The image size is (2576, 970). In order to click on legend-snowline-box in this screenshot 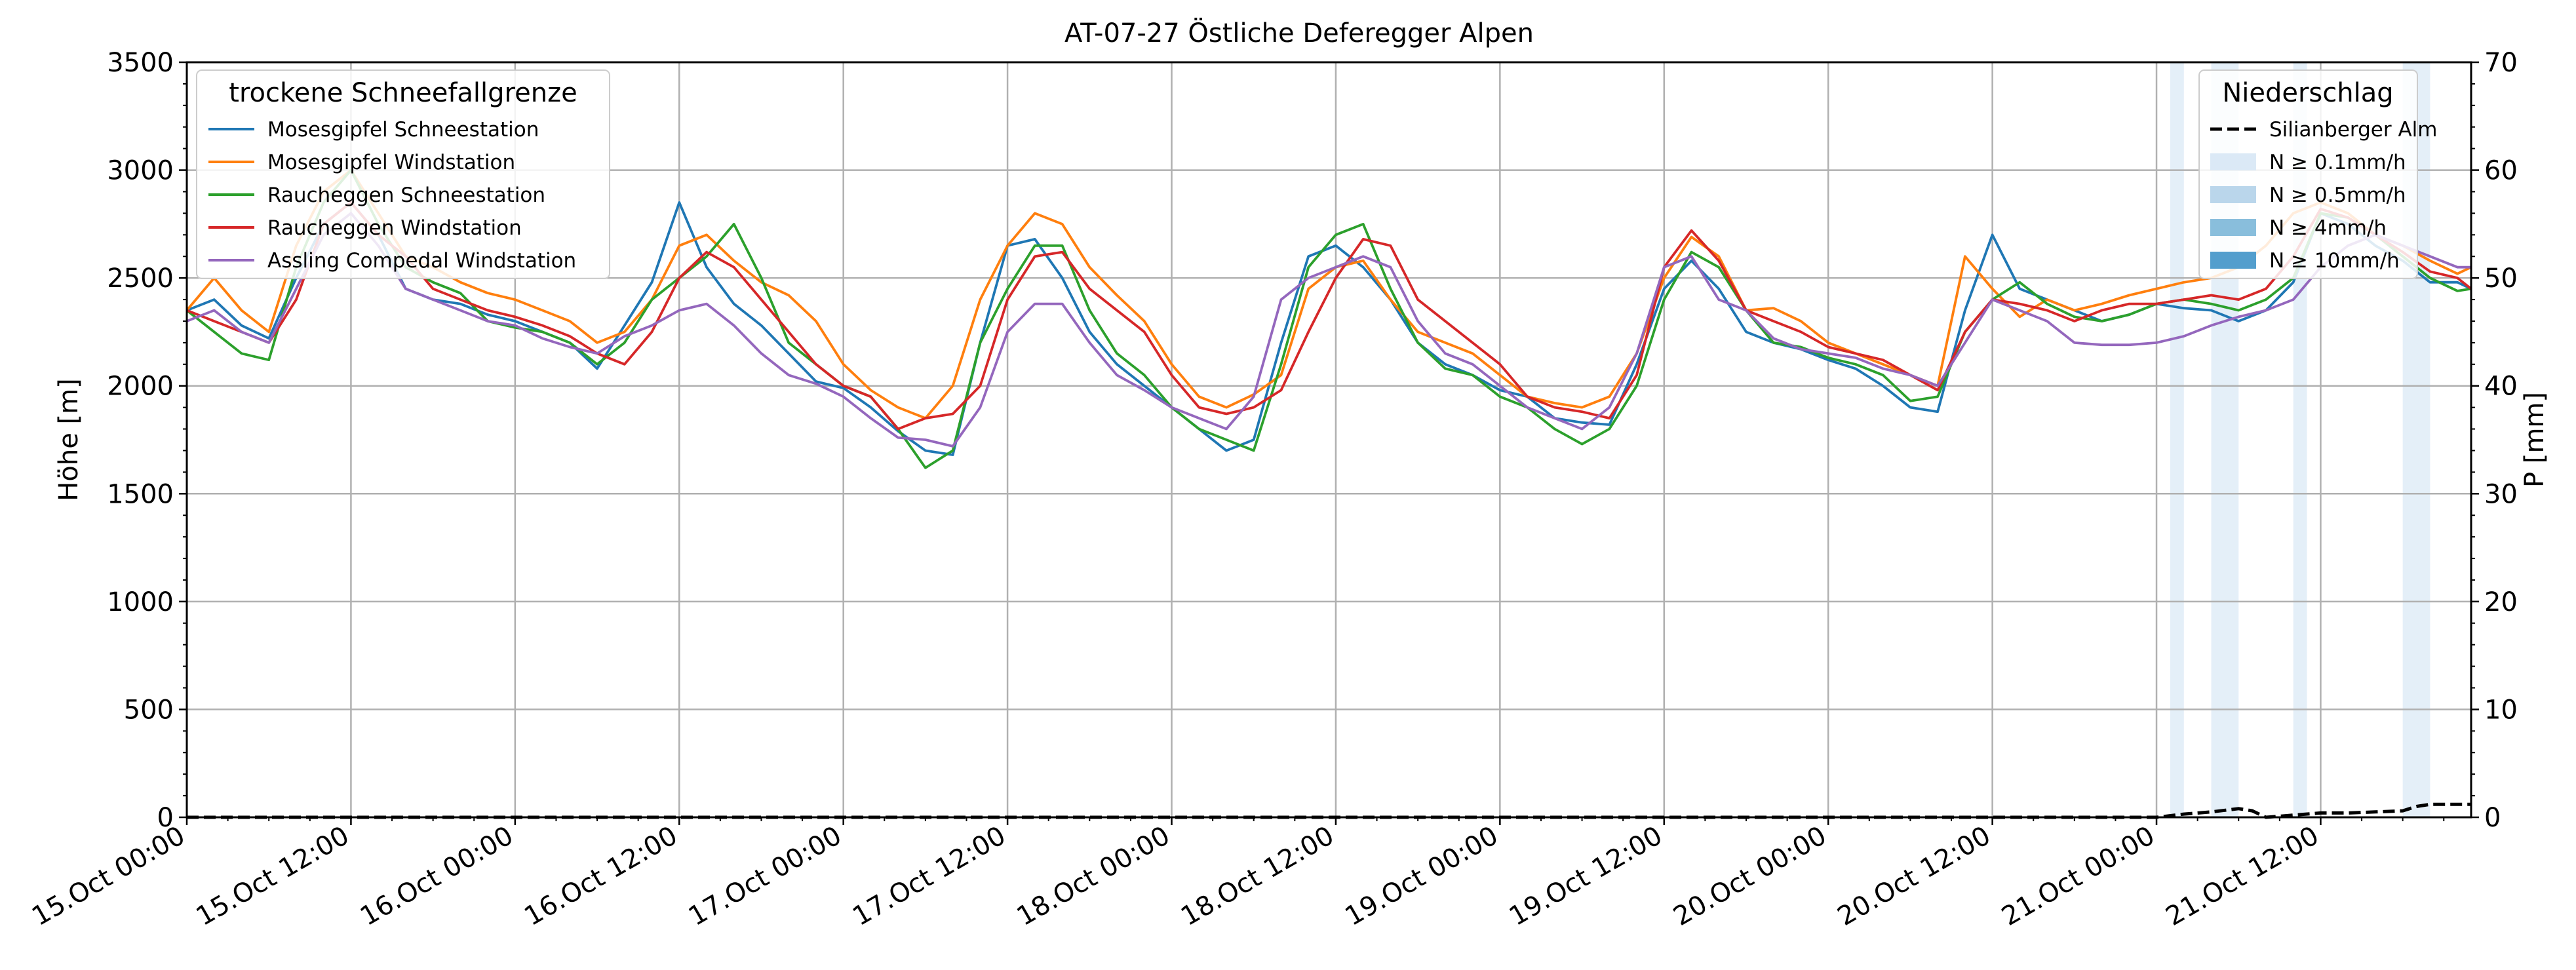, I will do `click(403, 174)`.